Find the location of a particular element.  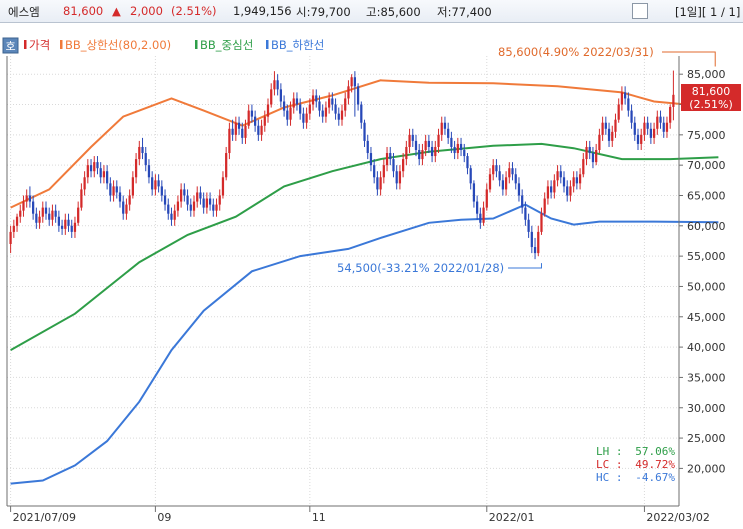

y-tick-label: 25,000 is located at coordinates (706, 438).